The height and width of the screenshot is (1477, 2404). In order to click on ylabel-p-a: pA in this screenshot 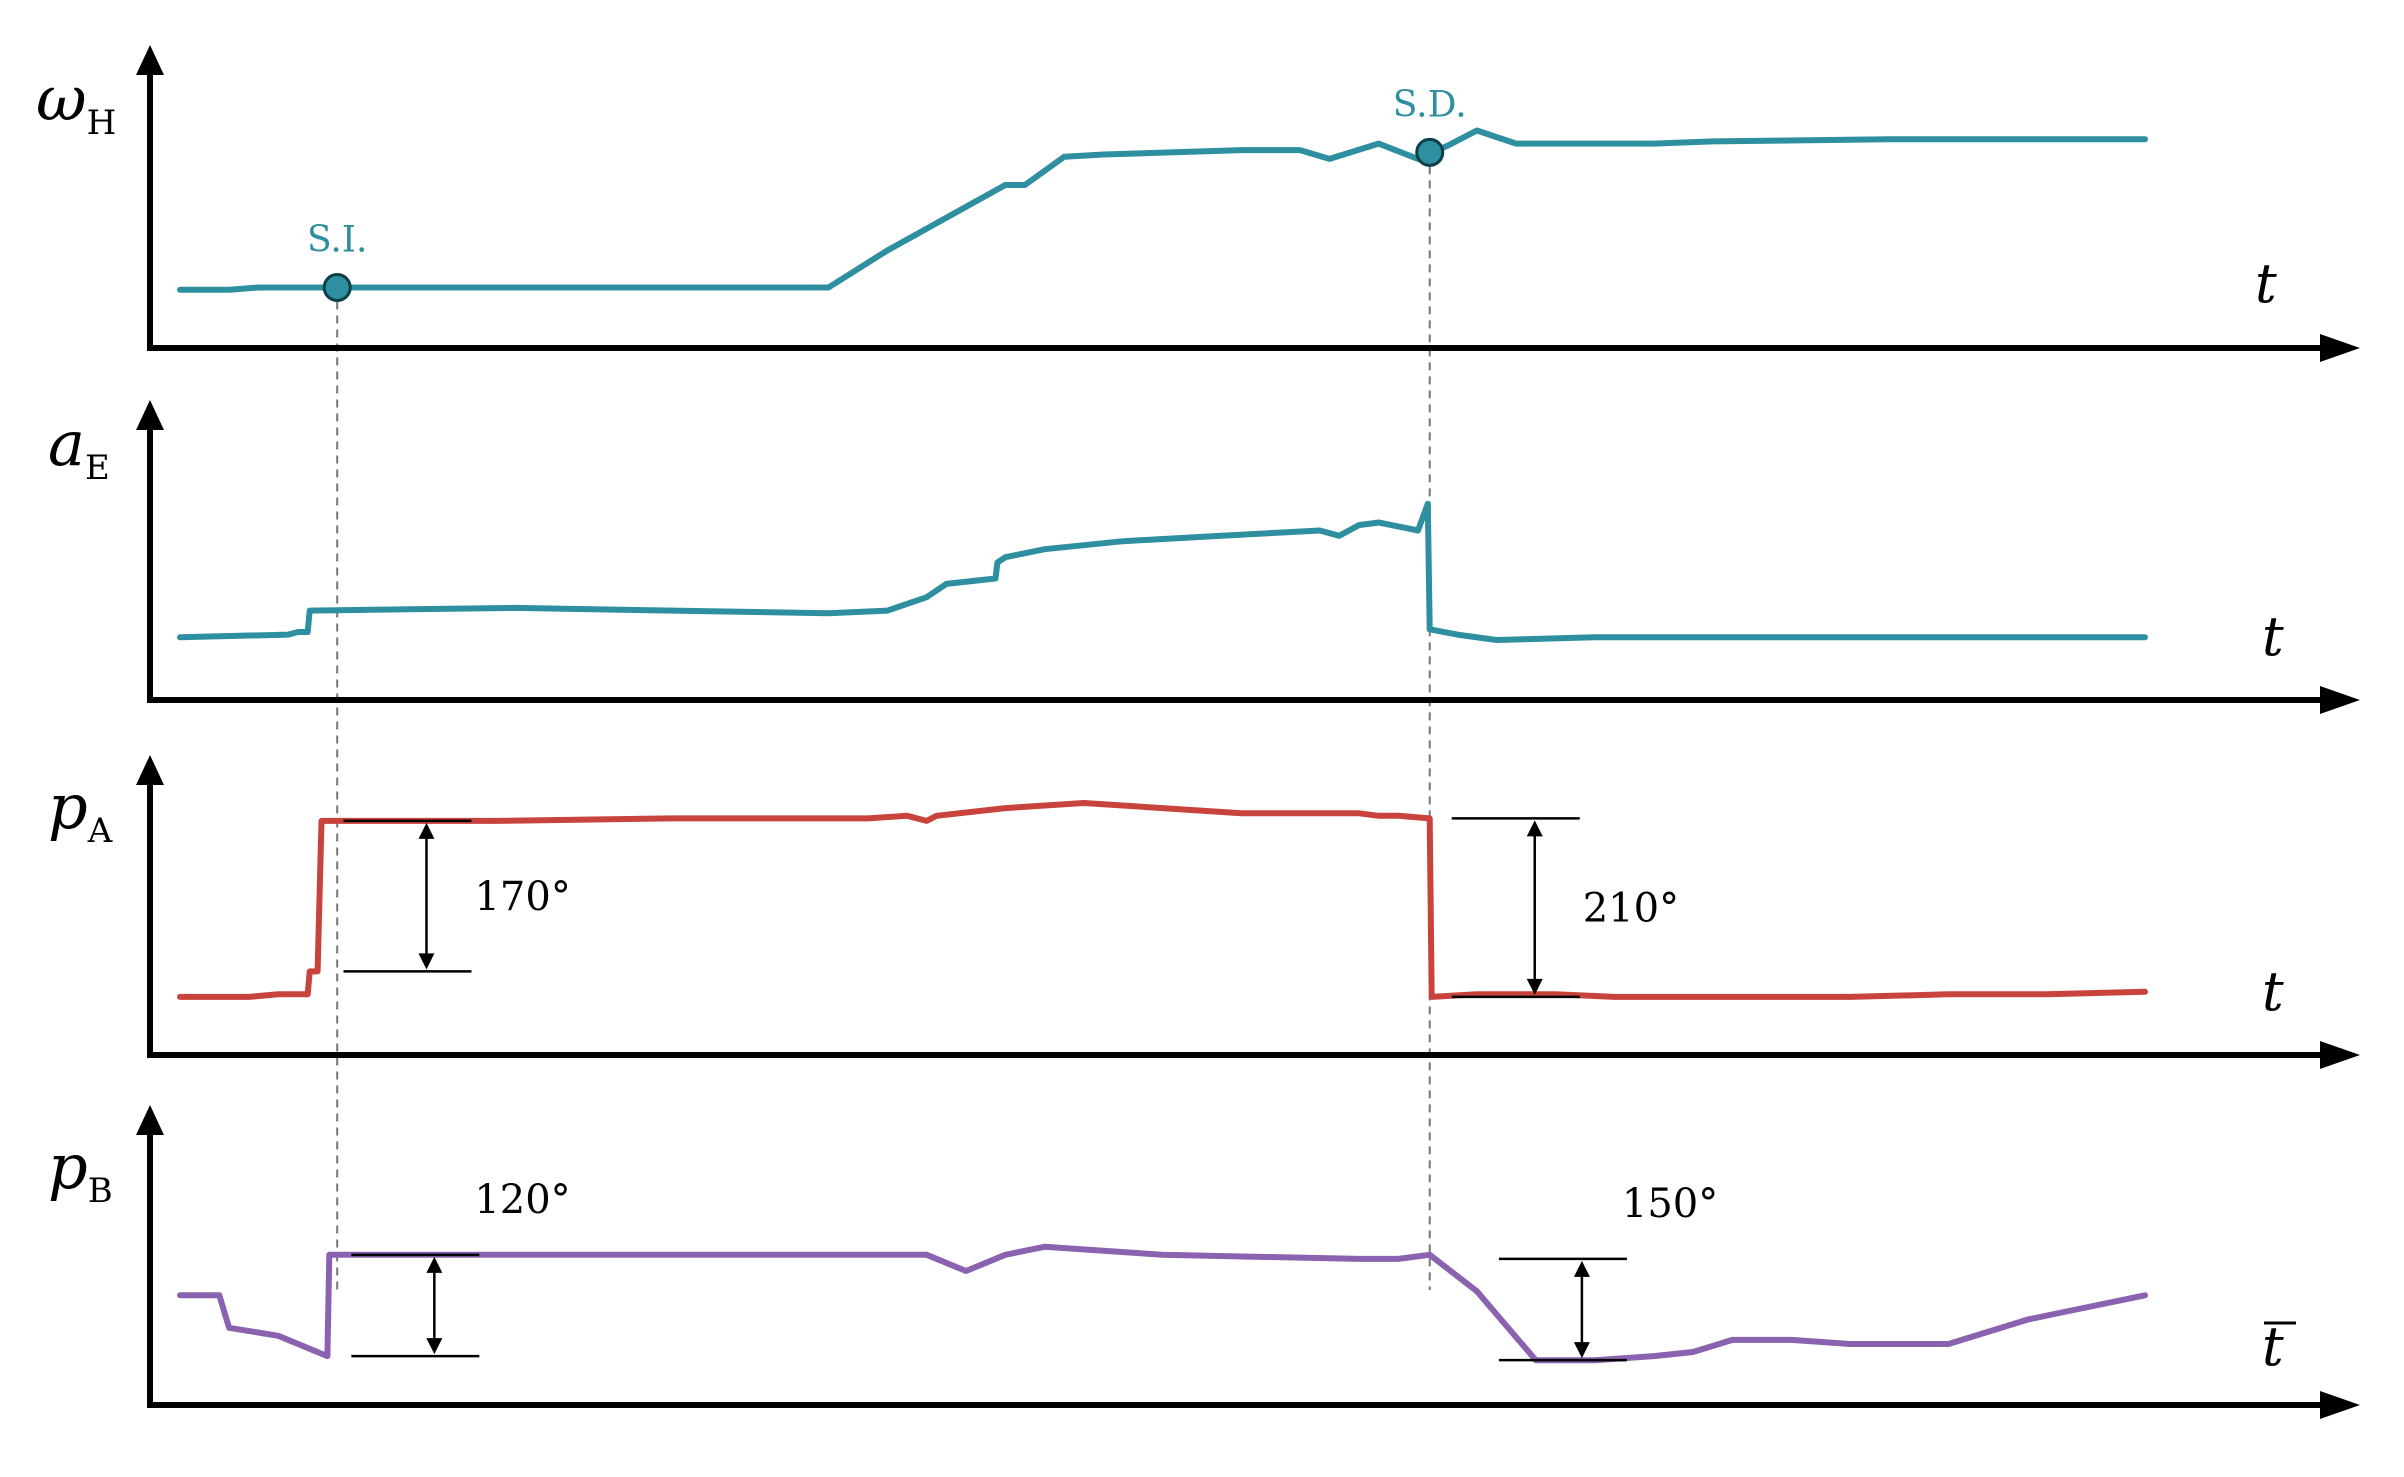, I will do `click(80, 810)`.